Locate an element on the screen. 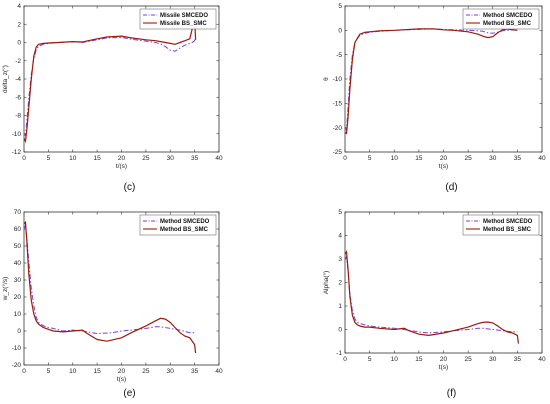  y-tick-label: 1 is located at coordinates (340, 306).